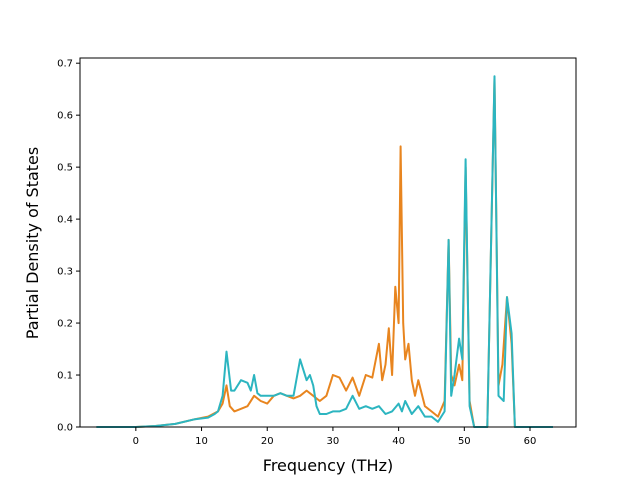 The width and height of the screenshot is (640, 480). What do you see at coordinates (65, 428) in the screenshot?
I see `y-tick-label: 0.0` at bounding box center [65, 428].